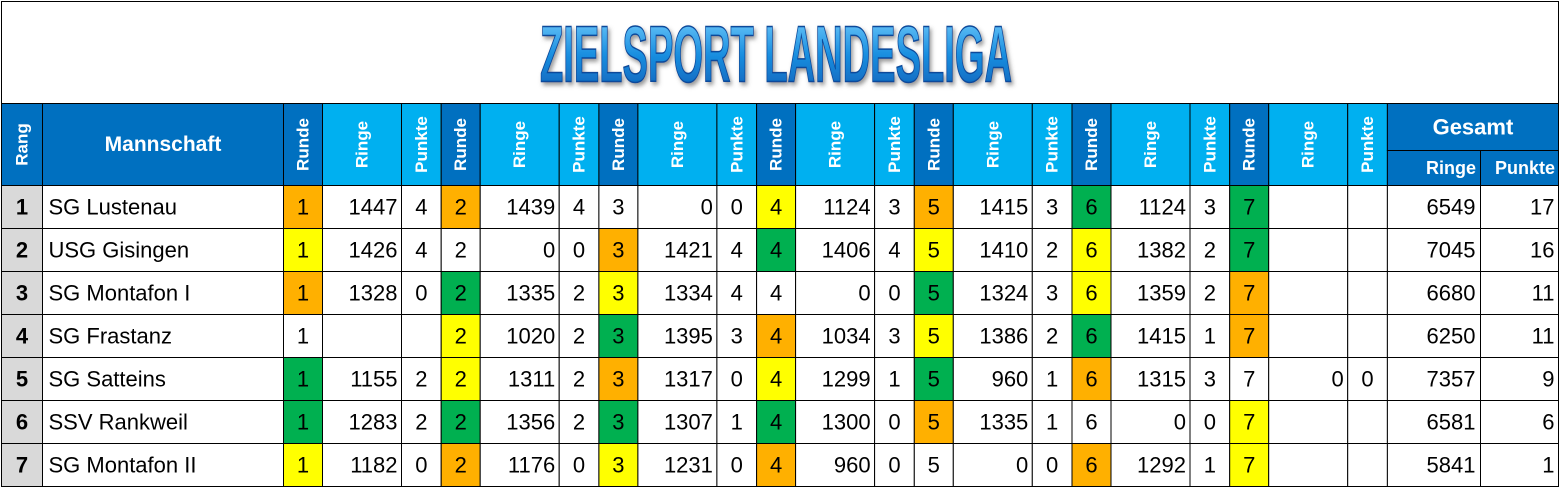  I want to click on rank: 6, so click(22, 422).